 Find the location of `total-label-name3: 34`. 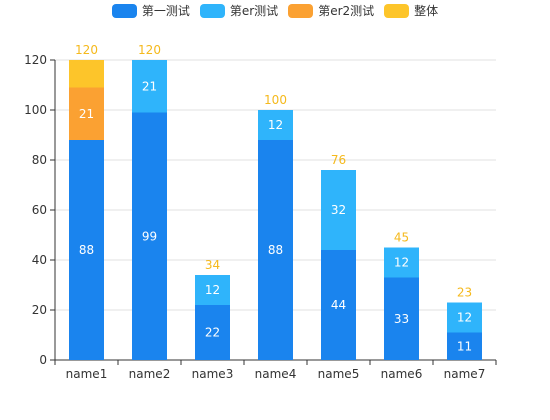

total-label-name3: 34 is located at coordinates (212, 265).